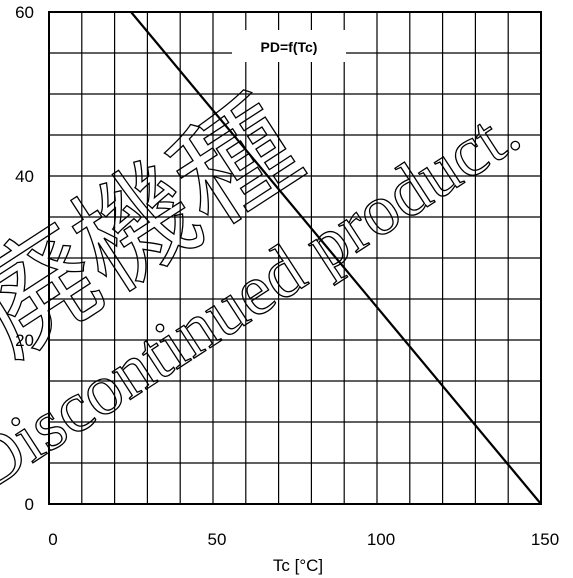 The height and width of the screenshot is (578, 573). Describe the element at coordinates (24, 176) in the screenshot. I see `y-tick-label: 40` at that location.